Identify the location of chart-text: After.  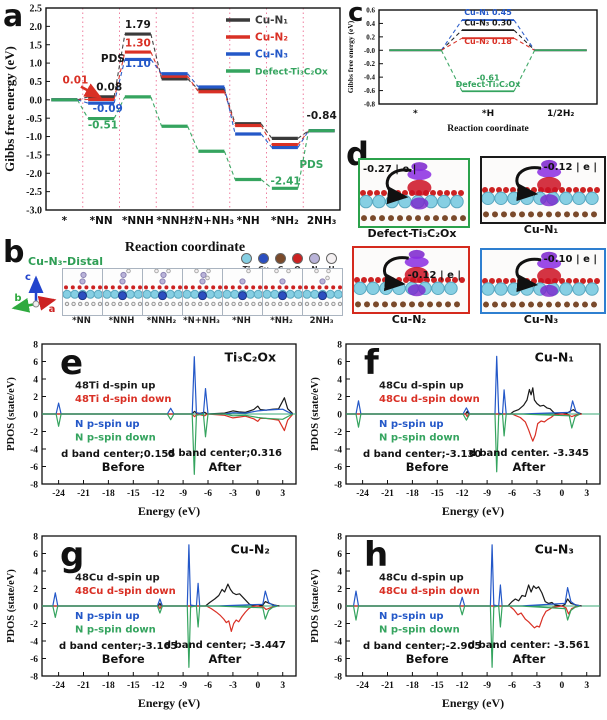
(528, 467).